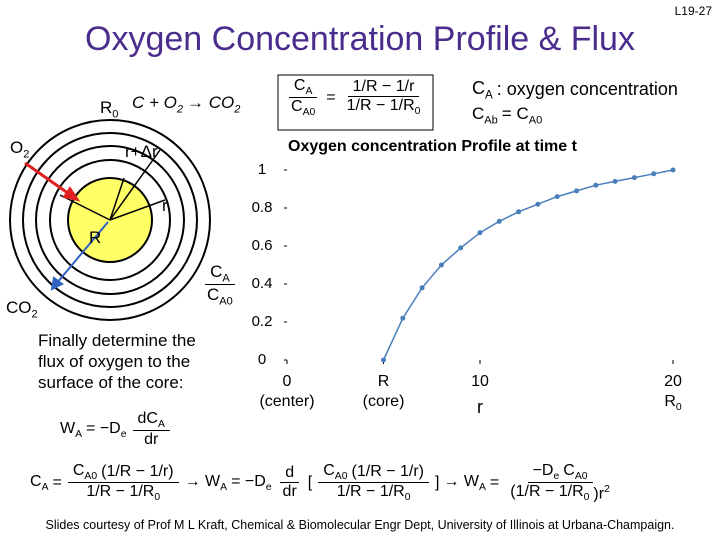 This screenshot has width=720, height=540. What do you see at coordinates (601, 493) in the screenshot?
I see `term: )r2` at bounding box center [601, 493].